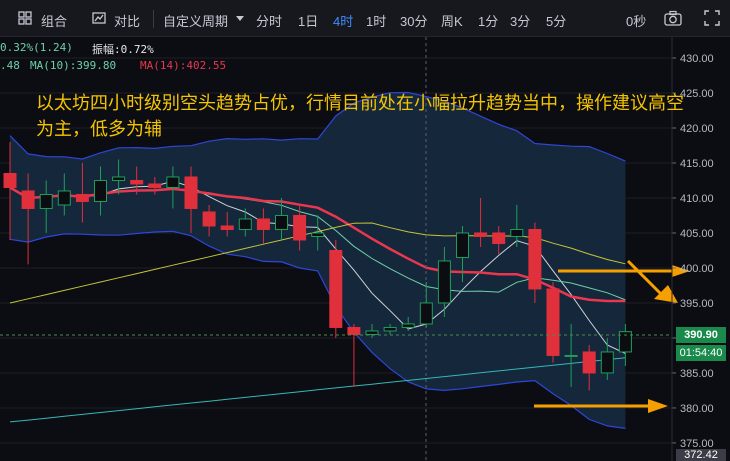  I want to click on fullscreen-icon, so click(712, 18).